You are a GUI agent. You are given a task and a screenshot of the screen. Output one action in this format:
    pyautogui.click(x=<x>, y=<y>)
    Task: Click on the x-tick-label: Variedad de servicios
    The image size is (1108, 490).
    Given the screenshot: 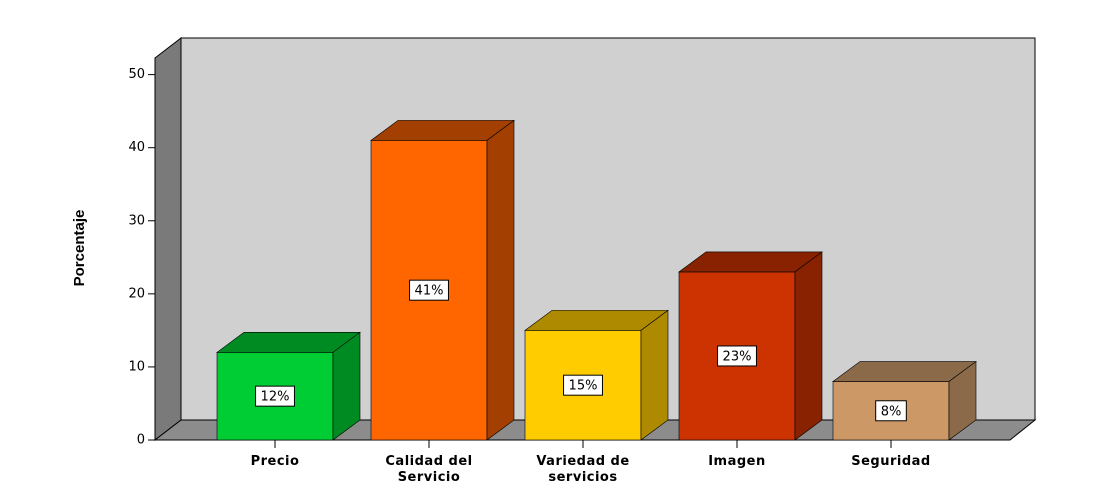 What is the action you would take?
    pyautogui.click(x=583, y=469)
    